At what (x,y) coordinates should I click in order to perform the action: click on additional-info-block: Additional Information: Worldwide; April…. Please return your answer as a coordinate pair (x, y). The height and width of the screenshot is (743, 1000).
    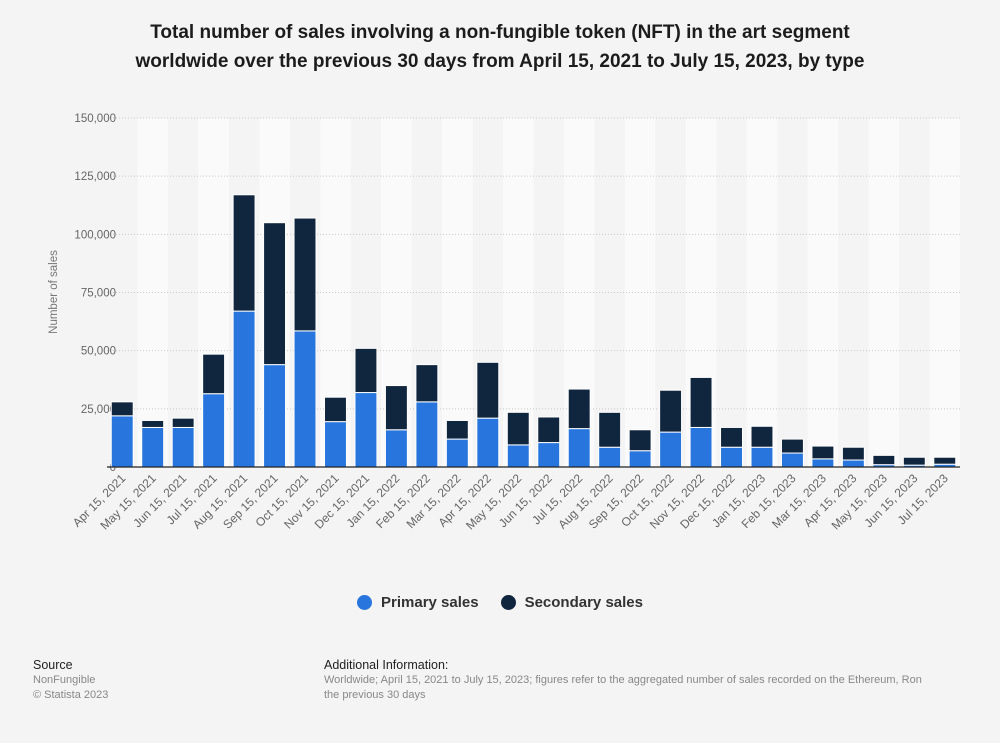
    Looking at the image, I should click on (623, 680).